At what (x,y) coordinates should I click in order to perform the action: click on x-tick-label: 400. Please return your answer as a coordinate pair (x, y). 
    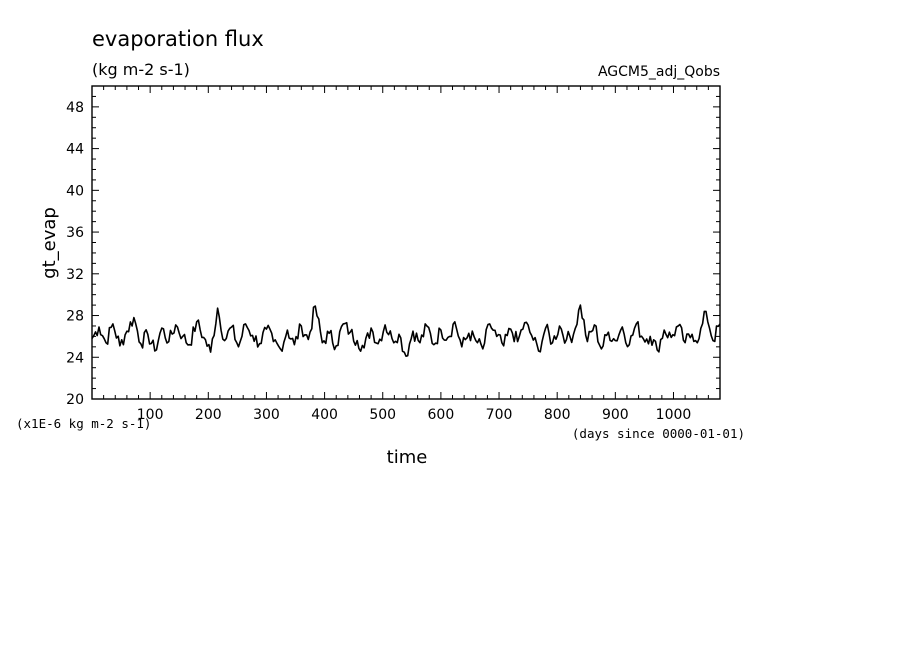
    Looking at the image, I should click on (324, 415).